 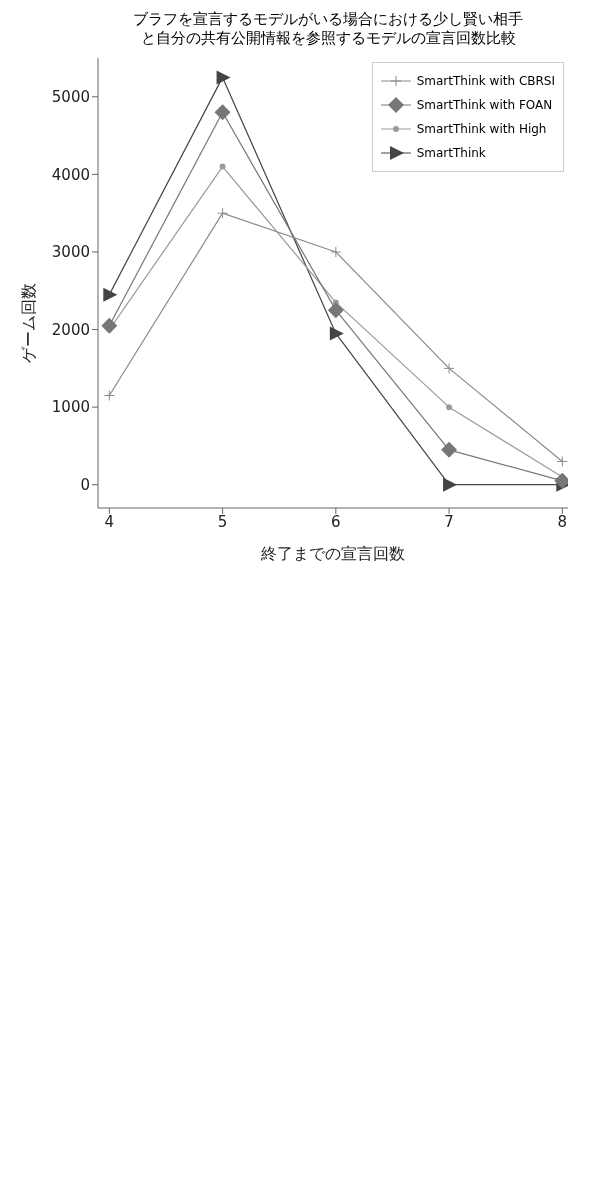 I want to click on x-tick-label: 8, so click(x=562, y=521).